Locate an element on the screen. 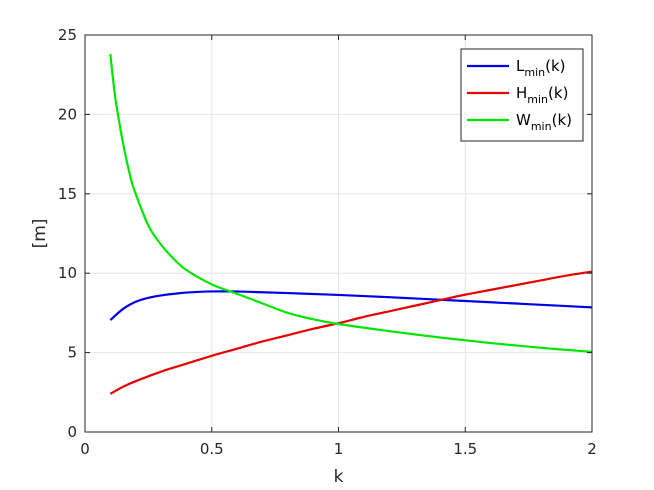 The image size is (654, 490). y-tick-label: 5 is located at coordinates (72, 353).